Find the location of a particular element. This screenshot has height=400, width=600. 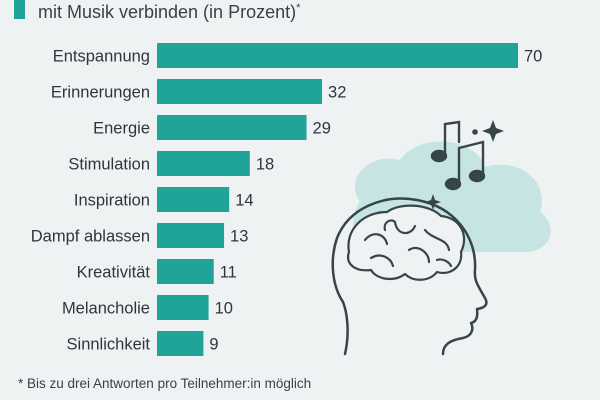

sparkle-icon is located at coordinates (464, 165).